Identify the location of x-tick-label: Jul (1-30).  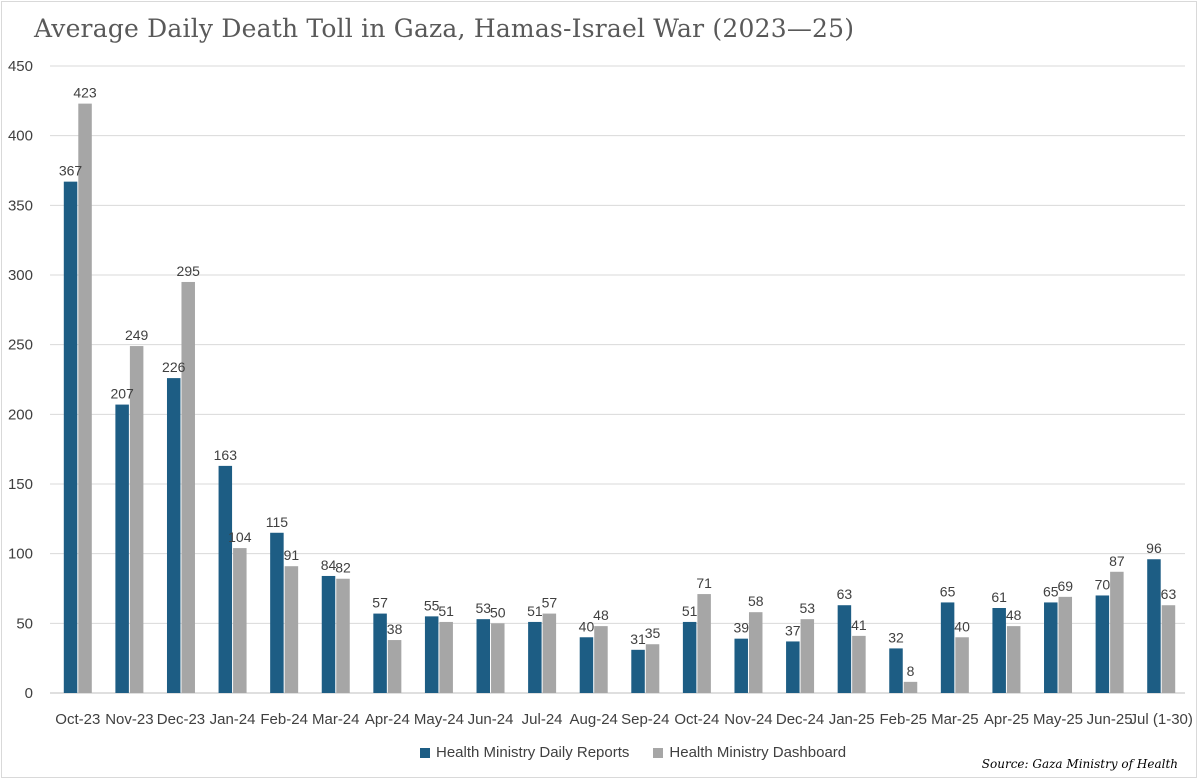
(1161, 719).